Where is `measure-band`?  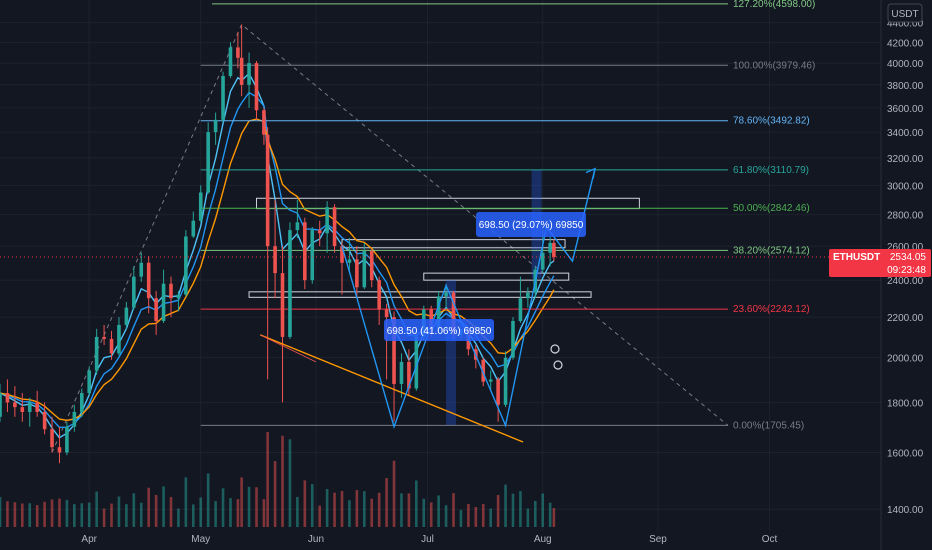
measure-band is located at coordinates (451, 353).